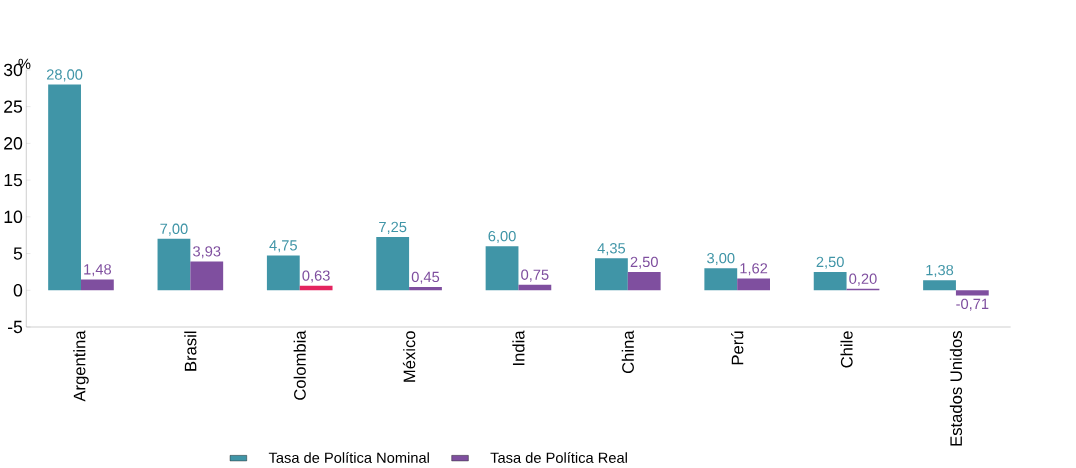 The image size is (1076, 468). Describe the element at coordinates (972, 304) in the screenshot. I see `data-label: -0,71` at that location.